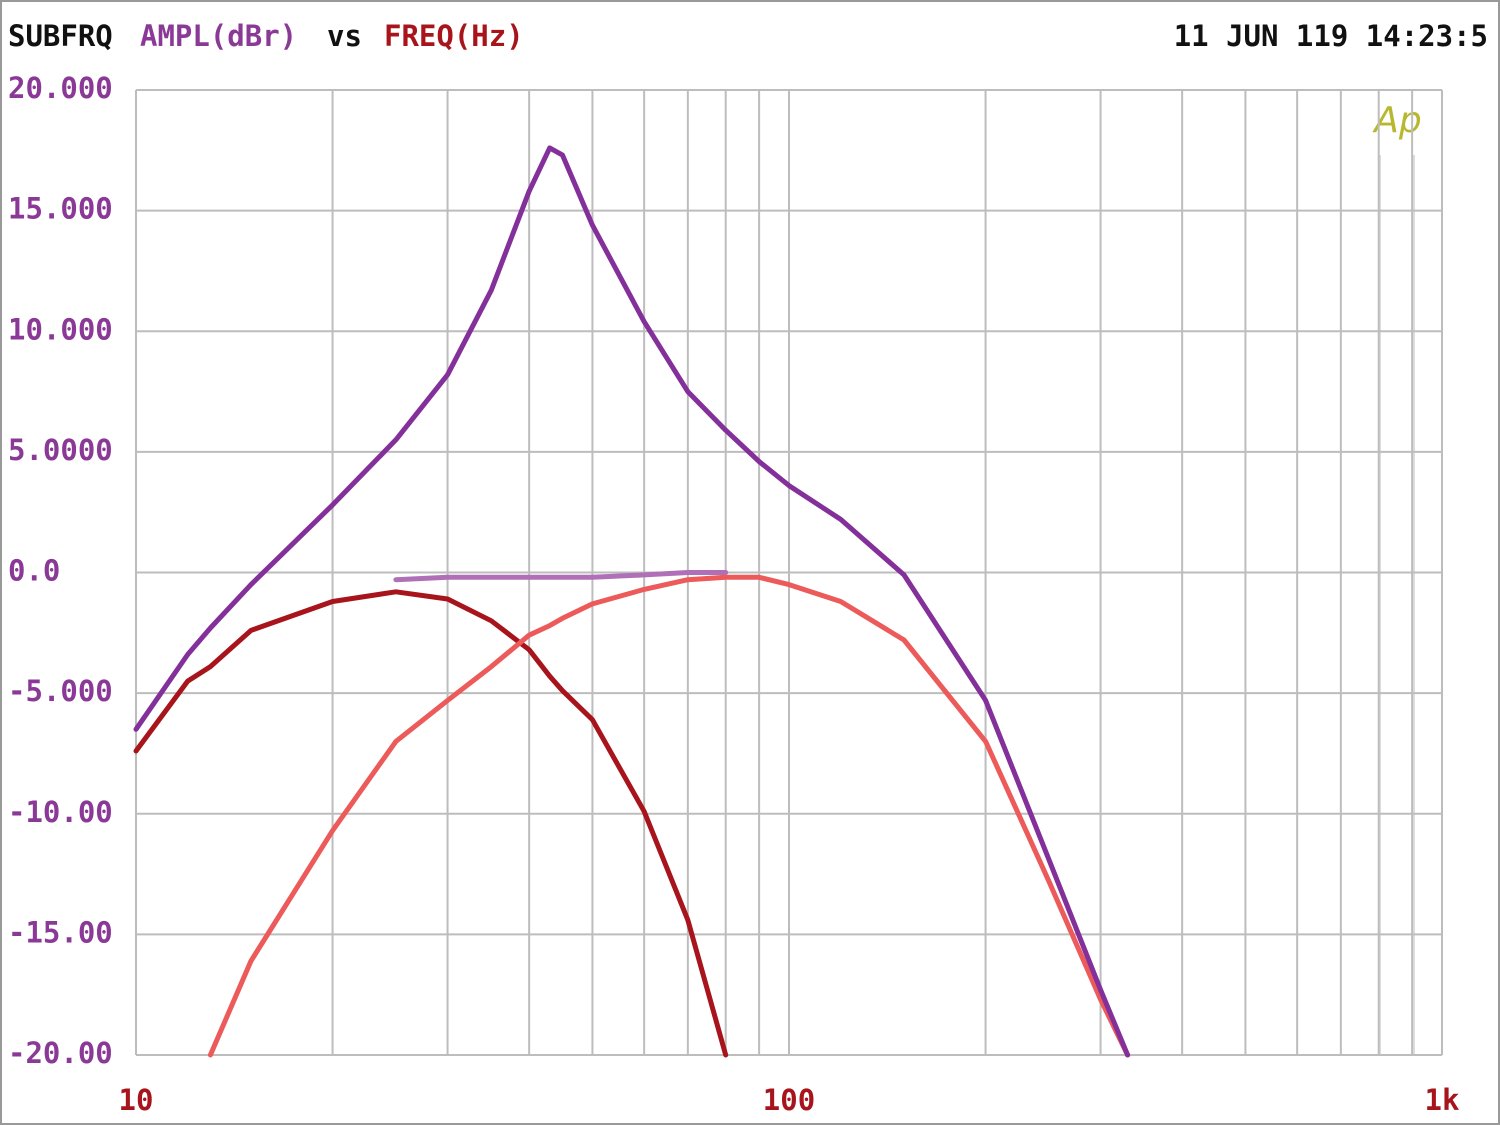 The width and height of the screenshot is (1500, 1125). Describe the element at coordinates (218, 36) in the screenshot. I see `y-axis-label: AMPL(dBr)` at that location.